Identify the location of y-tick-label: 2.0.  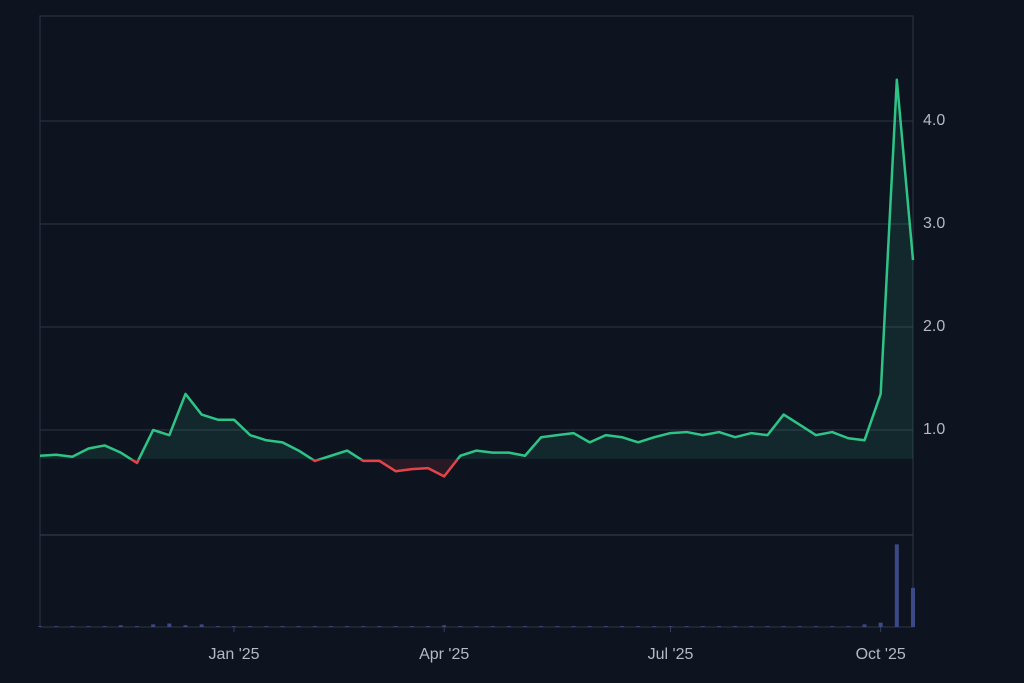
(934, 326).